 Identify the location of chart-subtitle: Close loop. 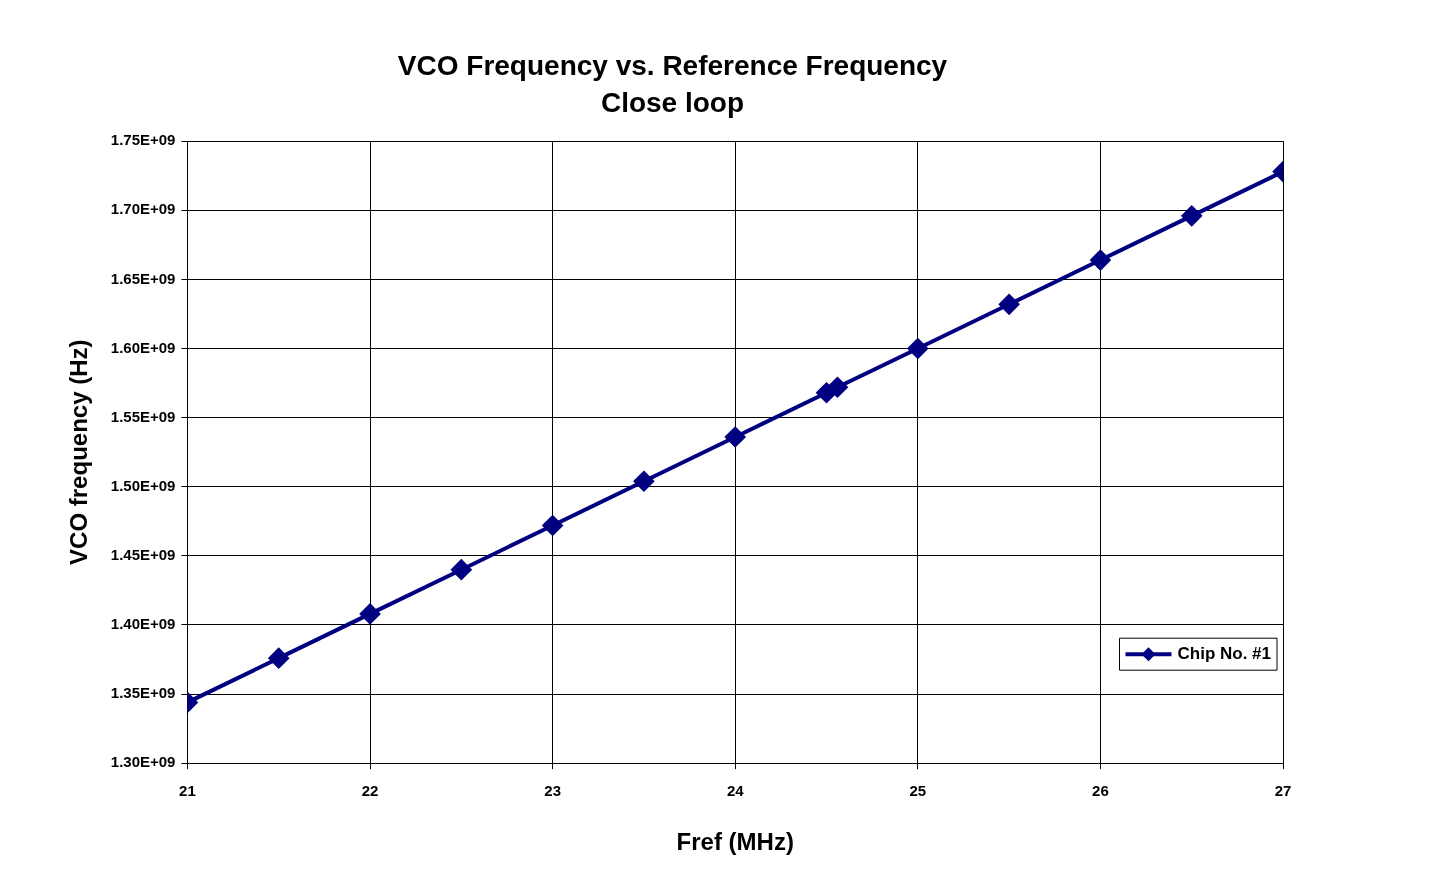
(672, 103).